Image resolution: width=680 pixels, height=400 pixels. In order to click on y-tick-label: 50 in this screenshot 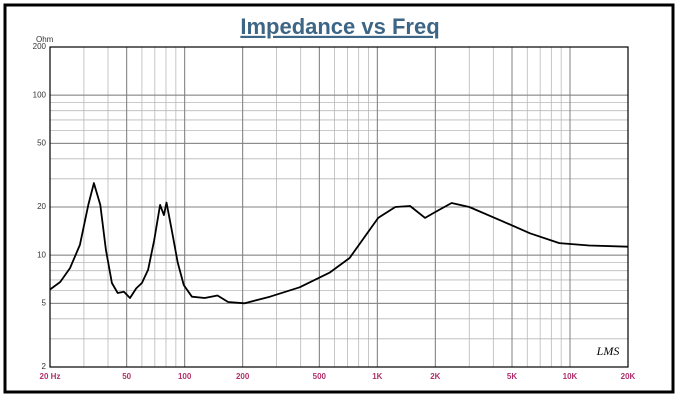, I will do `click(41, 142)`.